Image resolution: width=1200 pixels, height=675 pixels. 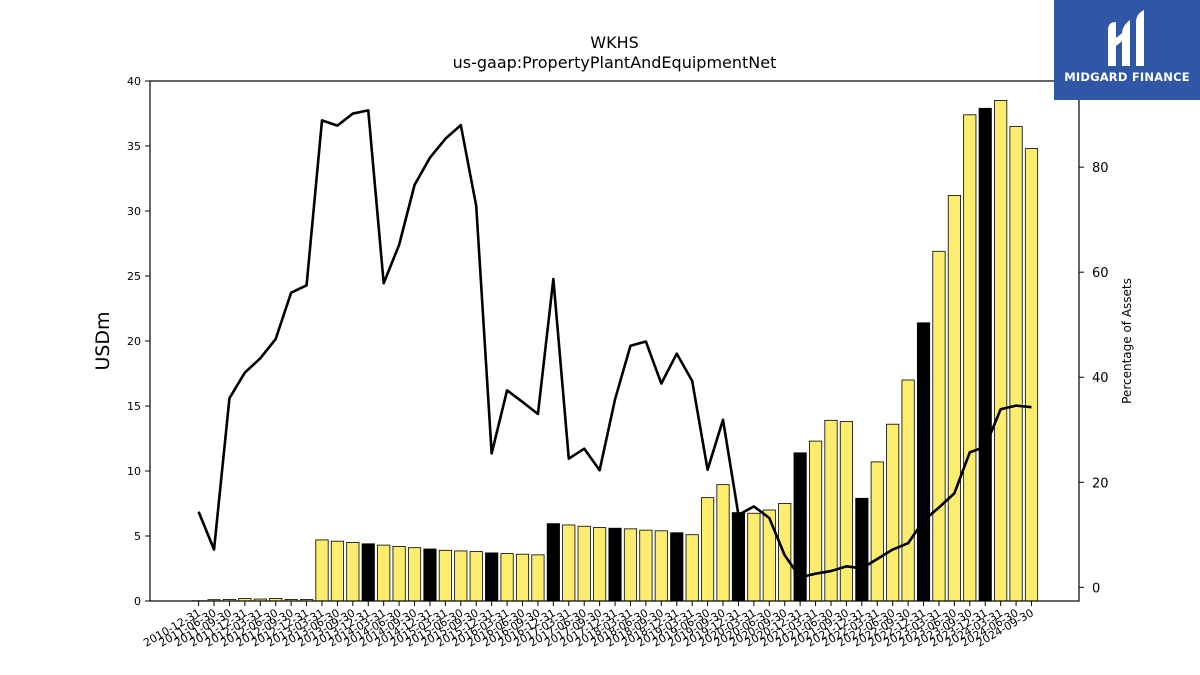 I want to click on left-axis-ticks: 0 5 10 15 20 25 30 35 40, so click(x=138, y=341).